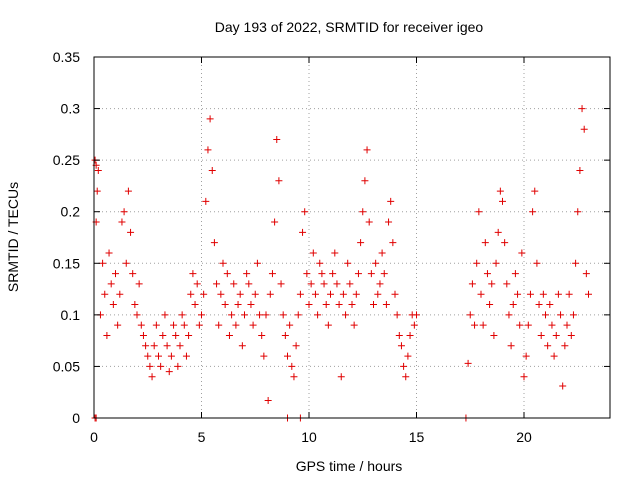 Image resolution: width=640 pixels, height=480 pixels. What do you see at coordinates (13, 237) in the screenshot?
I see `y-axis-label: SRMTID / TECUs` at bounding box center [13, 237].